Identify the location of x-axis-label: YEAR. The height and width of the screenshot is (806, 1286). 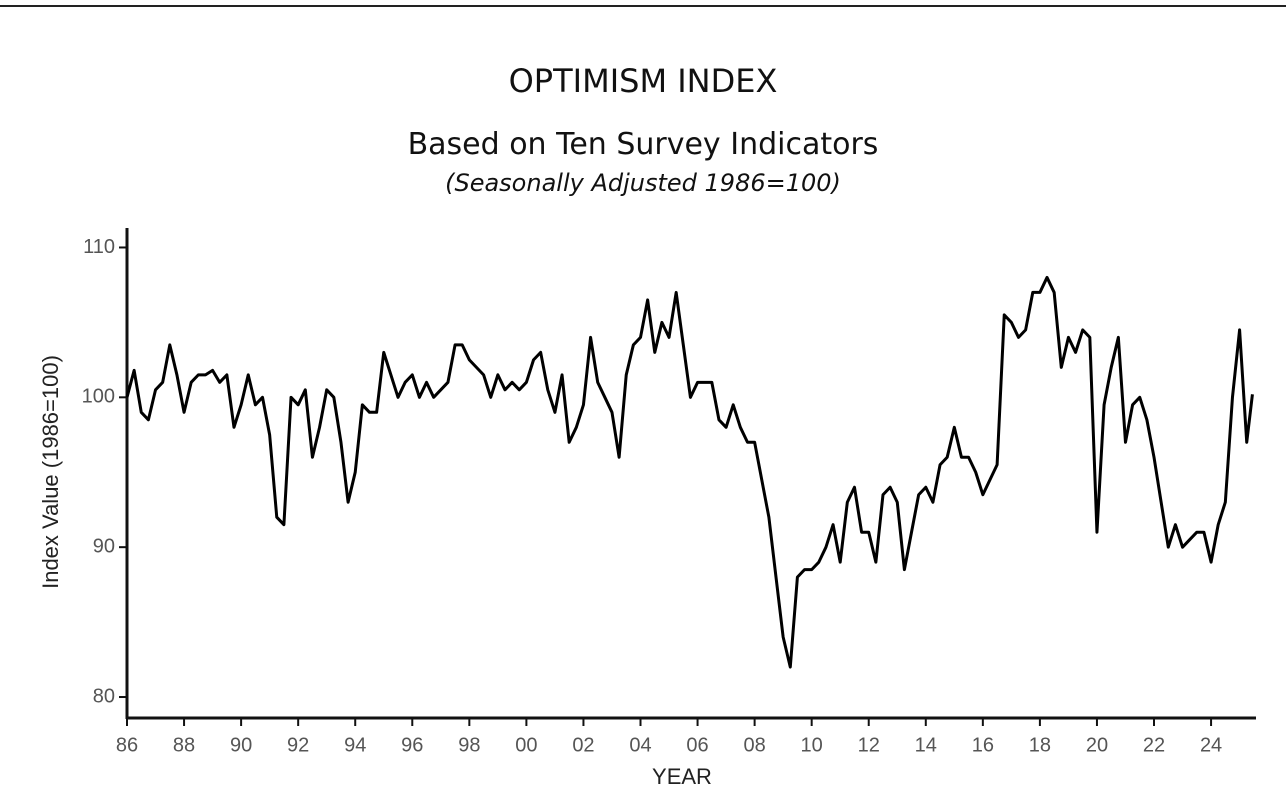
(682, 776).